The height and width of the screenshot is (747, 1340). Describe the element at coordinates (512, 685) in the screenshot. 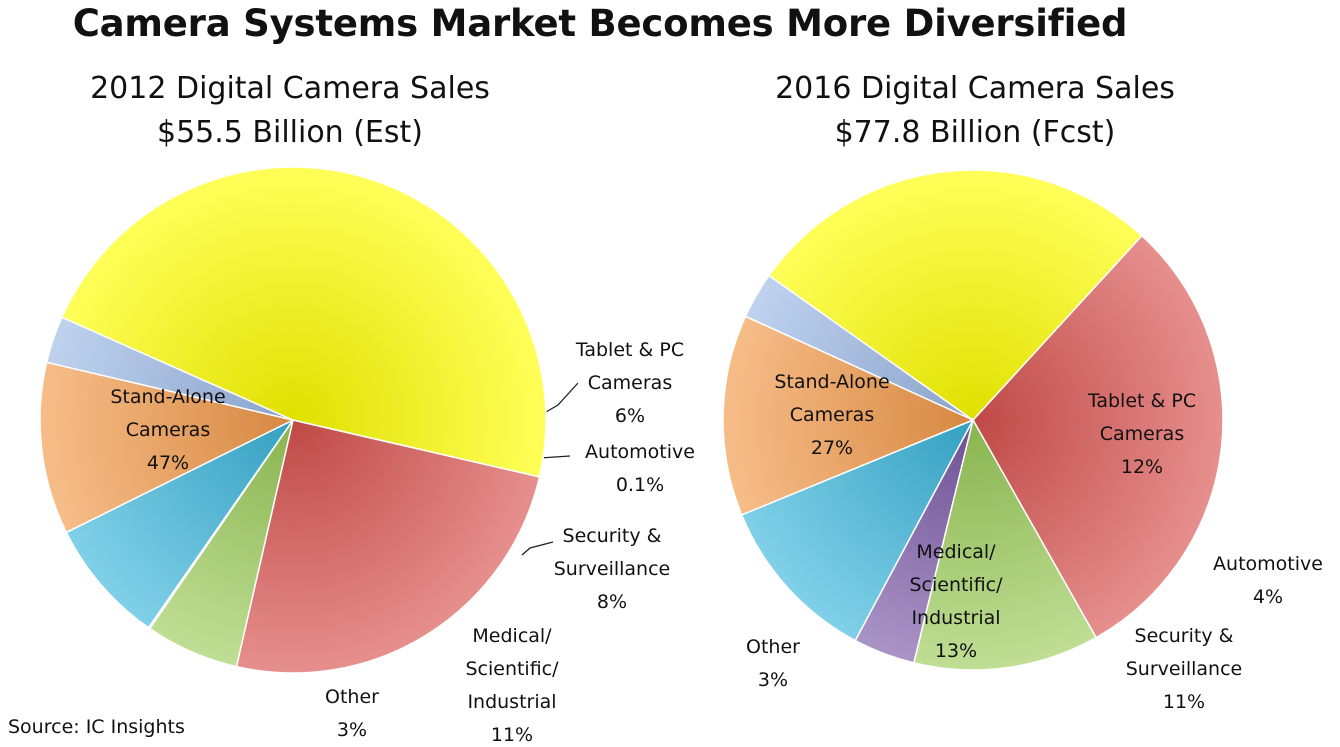

I see `pie-1-label-medical: Medical/Scientific/Industrial 11%` at that location.